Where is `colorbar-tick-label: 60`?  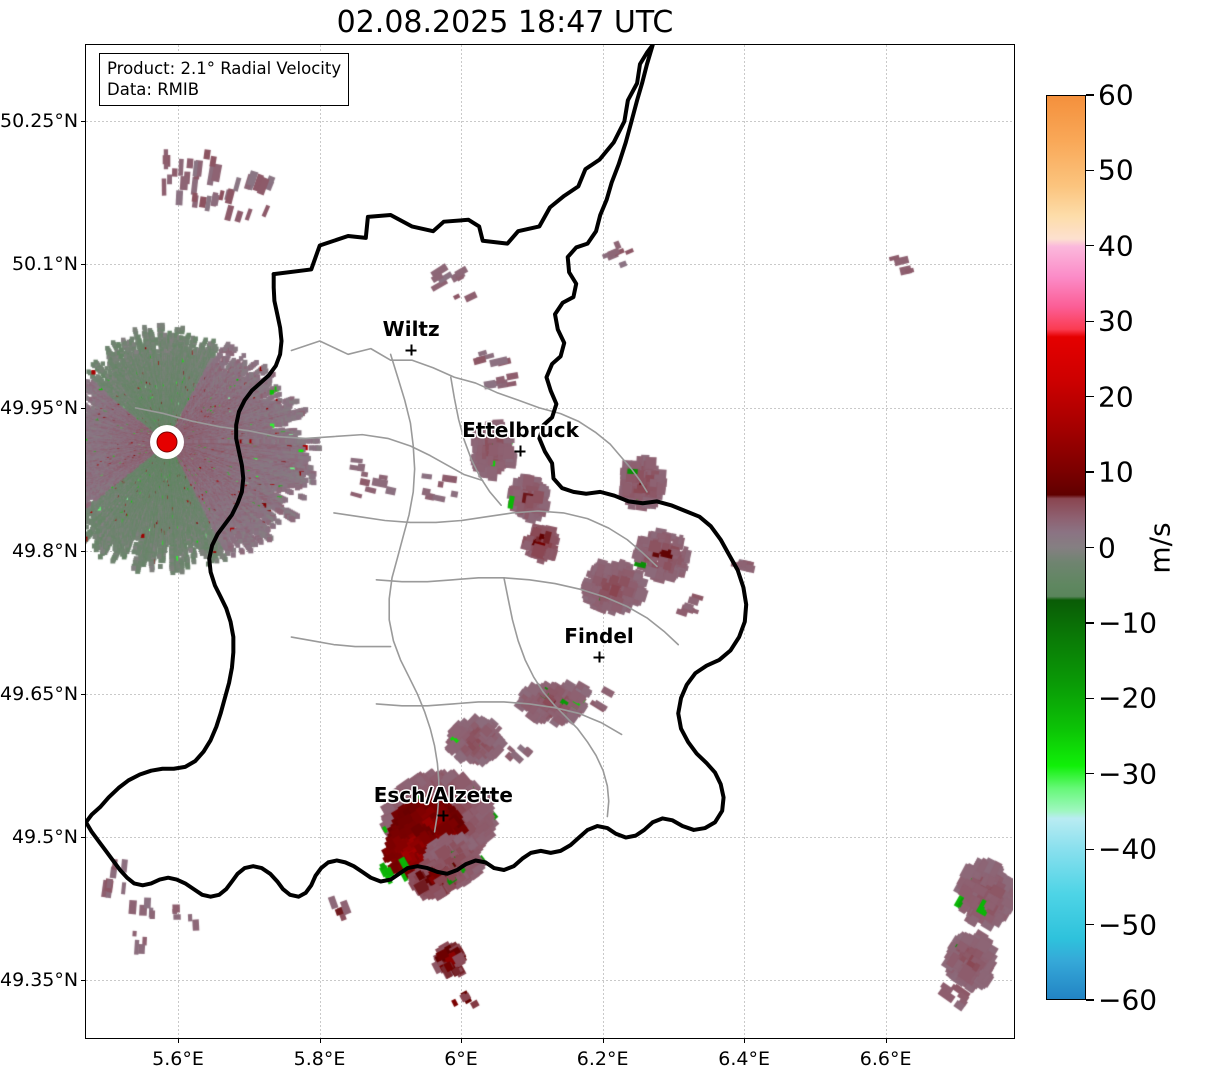 colorbar-tick-label: 60 is located at coordinates (1116, 95).